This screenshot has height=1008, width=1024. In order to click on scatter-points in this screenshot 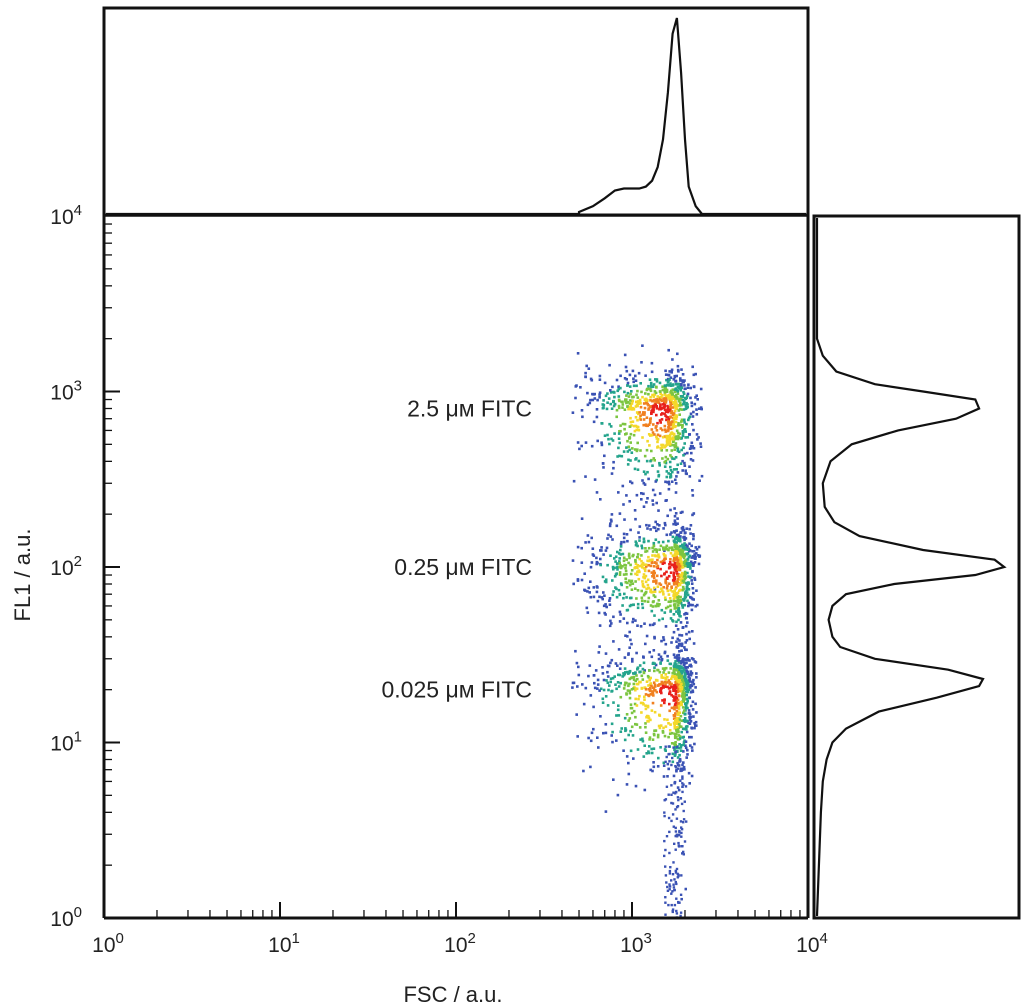, I will do `click(637, 631)`.